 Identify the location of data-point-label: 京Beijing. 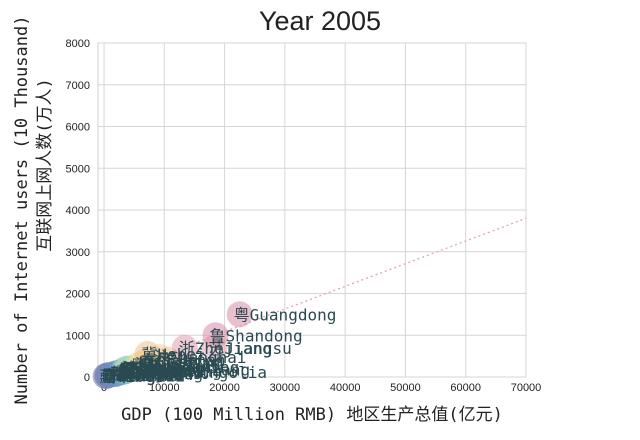
(181, 361).